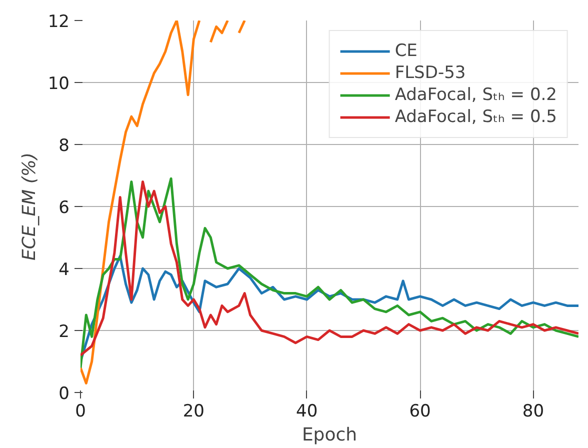 The width and height of the screenshot is (588, 448). I want to click on y-tick-label: 10, so click(59, 84).